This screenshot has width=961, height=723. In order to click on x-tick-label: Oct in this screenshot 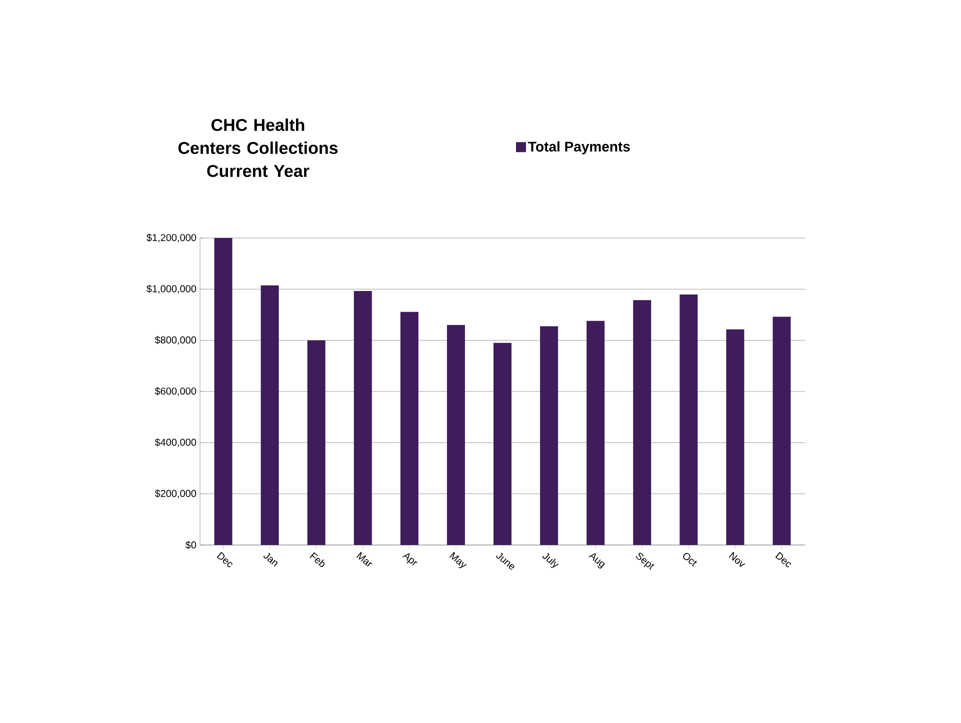, I will do `click(690, 559)`.